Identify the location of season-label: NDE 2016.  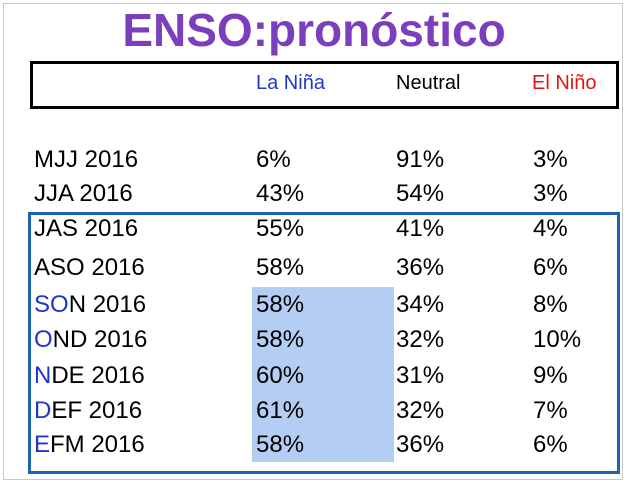
(89, 376).